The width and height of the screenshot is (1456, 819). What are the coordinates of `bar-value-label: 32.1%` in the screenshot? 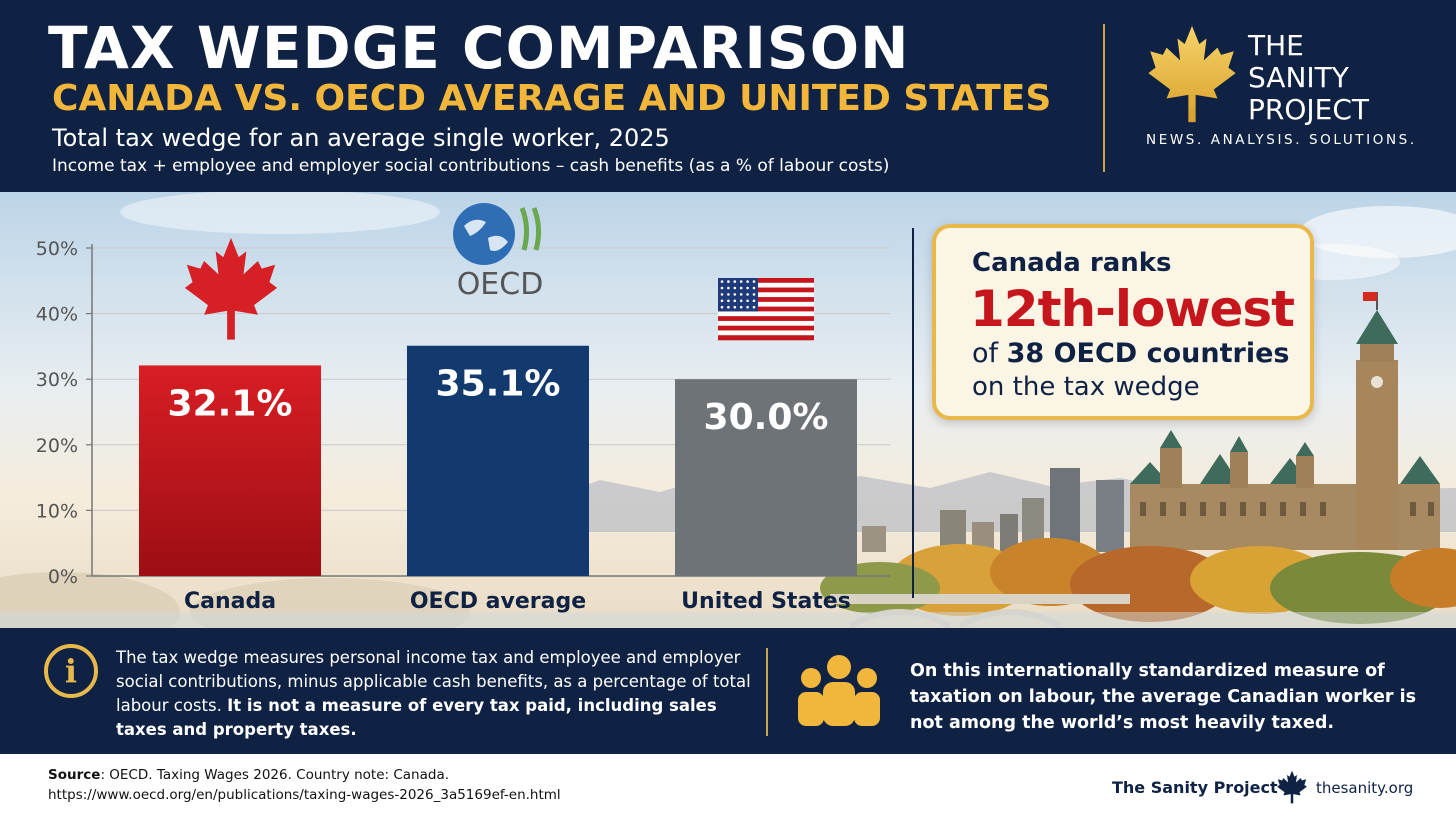 It's located at (230, 403).